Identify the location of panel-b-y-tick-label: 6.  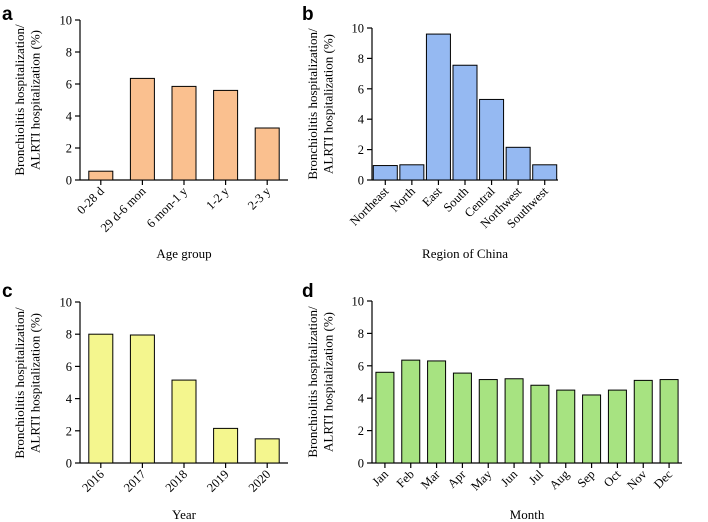
(361, 89).